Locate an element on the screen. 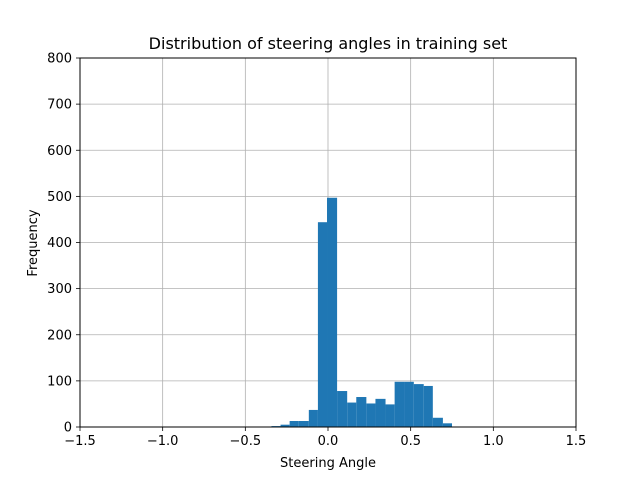  y-tick-label: 300 is located at coordinates (59, 289).